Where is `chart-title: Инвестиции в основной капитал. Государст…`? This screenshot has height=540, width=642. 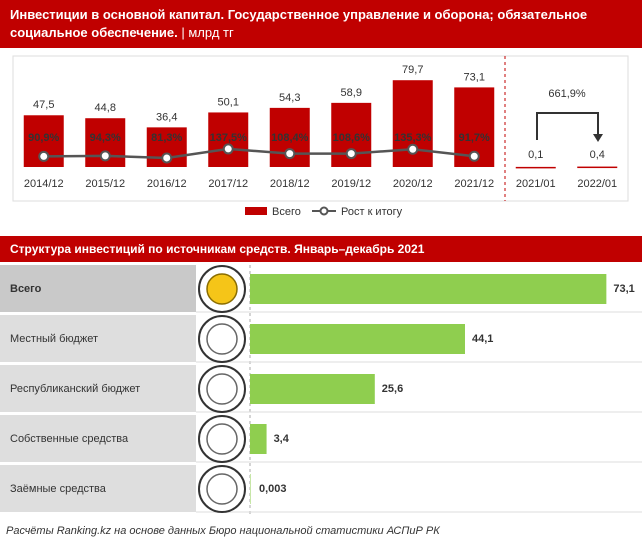
chart-title: Инвестиции в основной капитал. Государст… is located at coordinates (299, 23).